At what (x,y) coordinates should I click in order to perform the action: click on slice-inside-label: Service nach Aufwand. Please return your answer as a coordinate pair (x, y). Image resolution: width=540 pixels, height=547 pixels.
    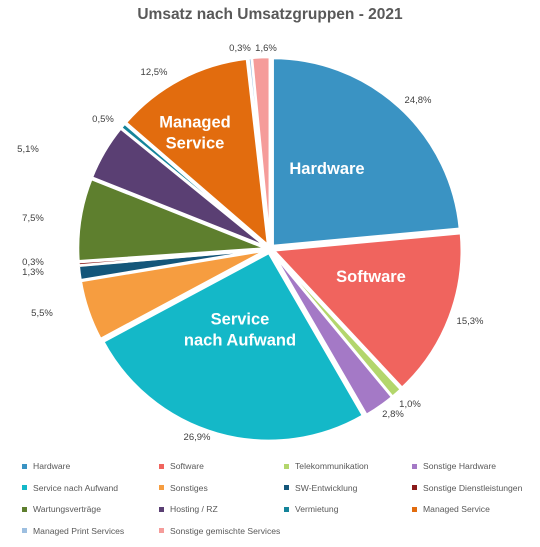
    Looking at the image, I should click on (240, 330).